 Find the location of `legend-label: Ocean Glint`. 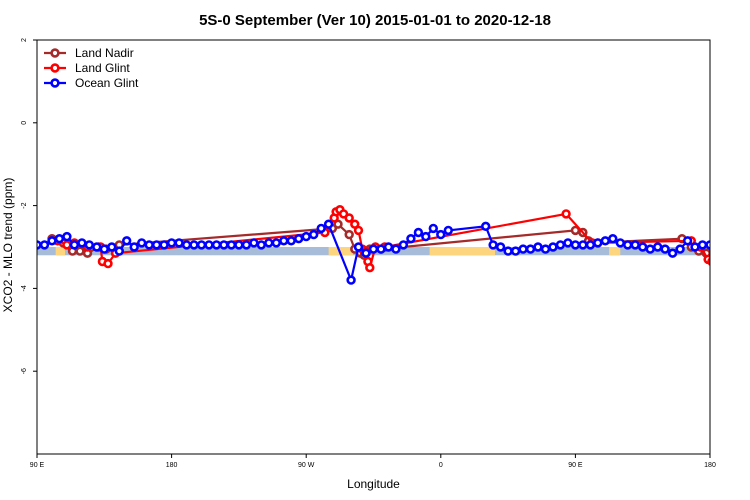

legend-label: Ocean Glint is located at coordinates (107, 83).